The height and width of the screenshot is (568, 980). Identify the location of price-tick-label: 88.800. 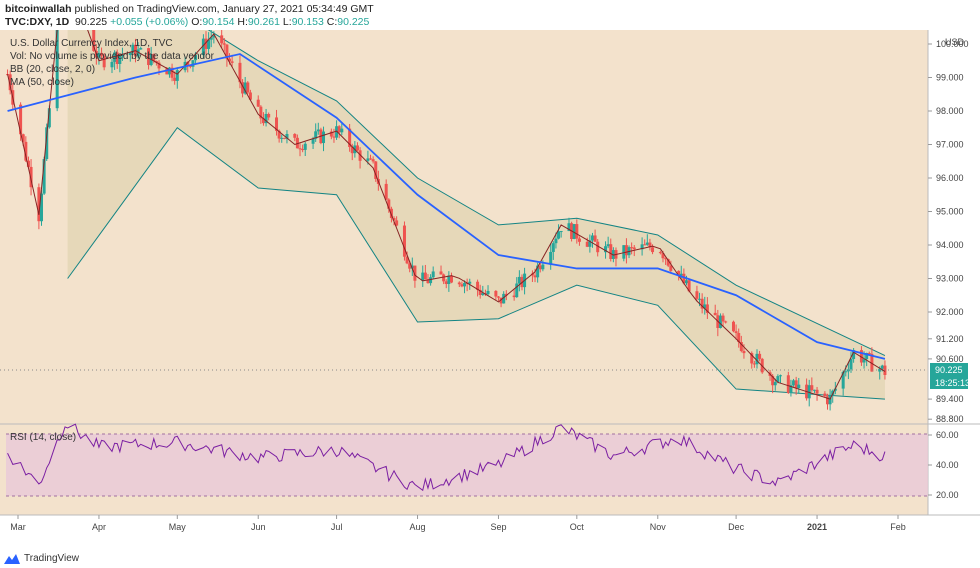
(950, 419).